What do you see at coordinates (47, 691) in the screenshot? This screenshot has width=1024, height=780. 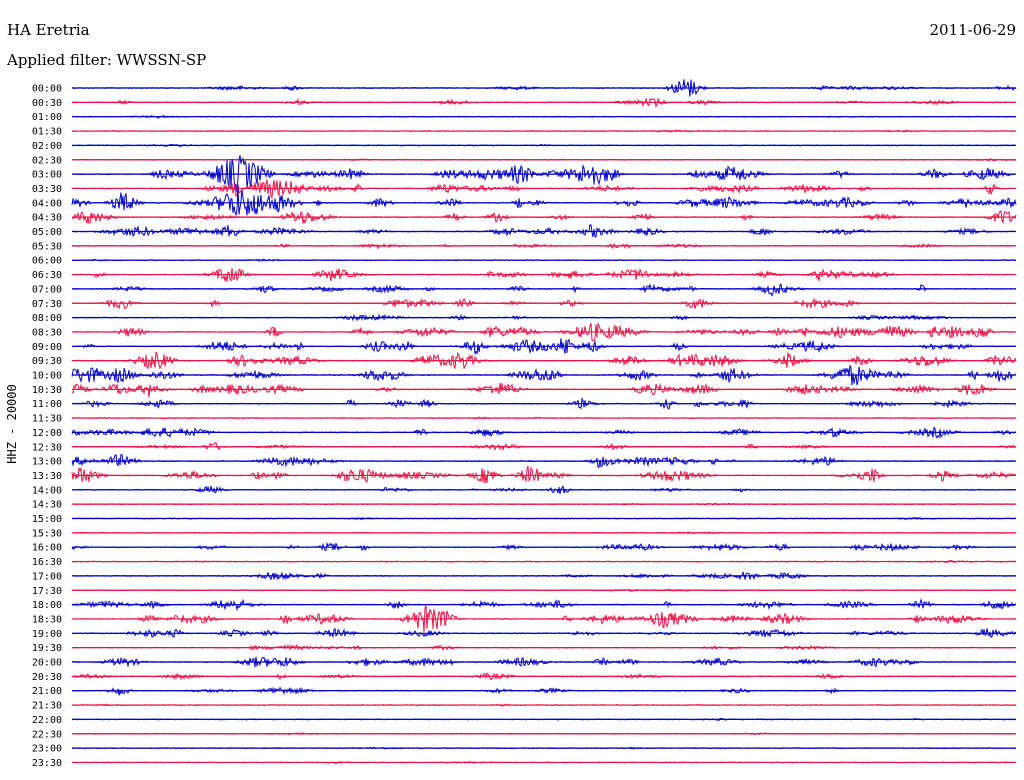 I see `row-time-label: 21:00` at bounding box center [47, 691].